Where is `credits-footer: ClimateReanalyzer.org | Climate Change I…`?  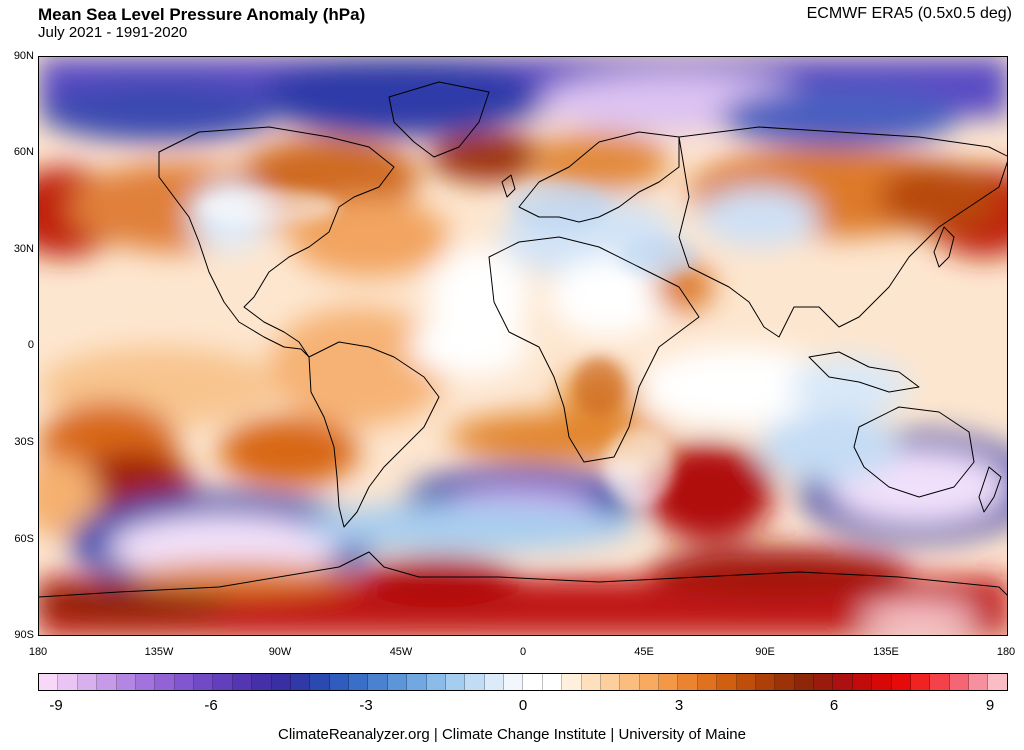 credits-footer: ClimateReanalyzer.org | Climate Change I… is located at coordinates (512, 734).